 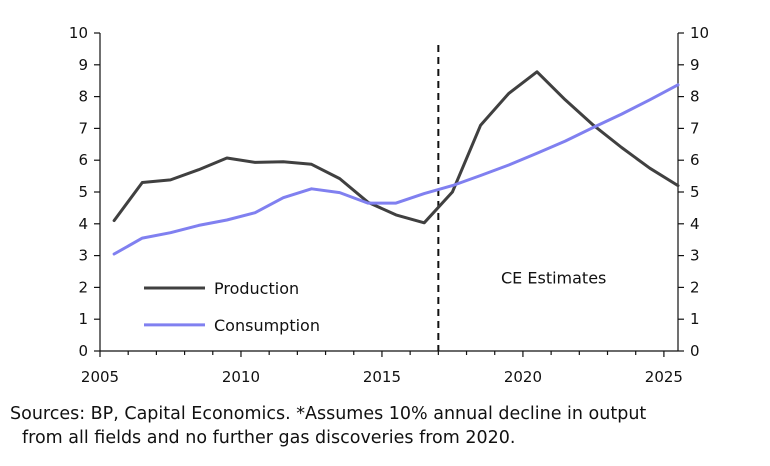 What do you see at coordinates (83, 287) in the screenshot?
I see `left-y-tick-label: 2` at bounding box center [83, 287].